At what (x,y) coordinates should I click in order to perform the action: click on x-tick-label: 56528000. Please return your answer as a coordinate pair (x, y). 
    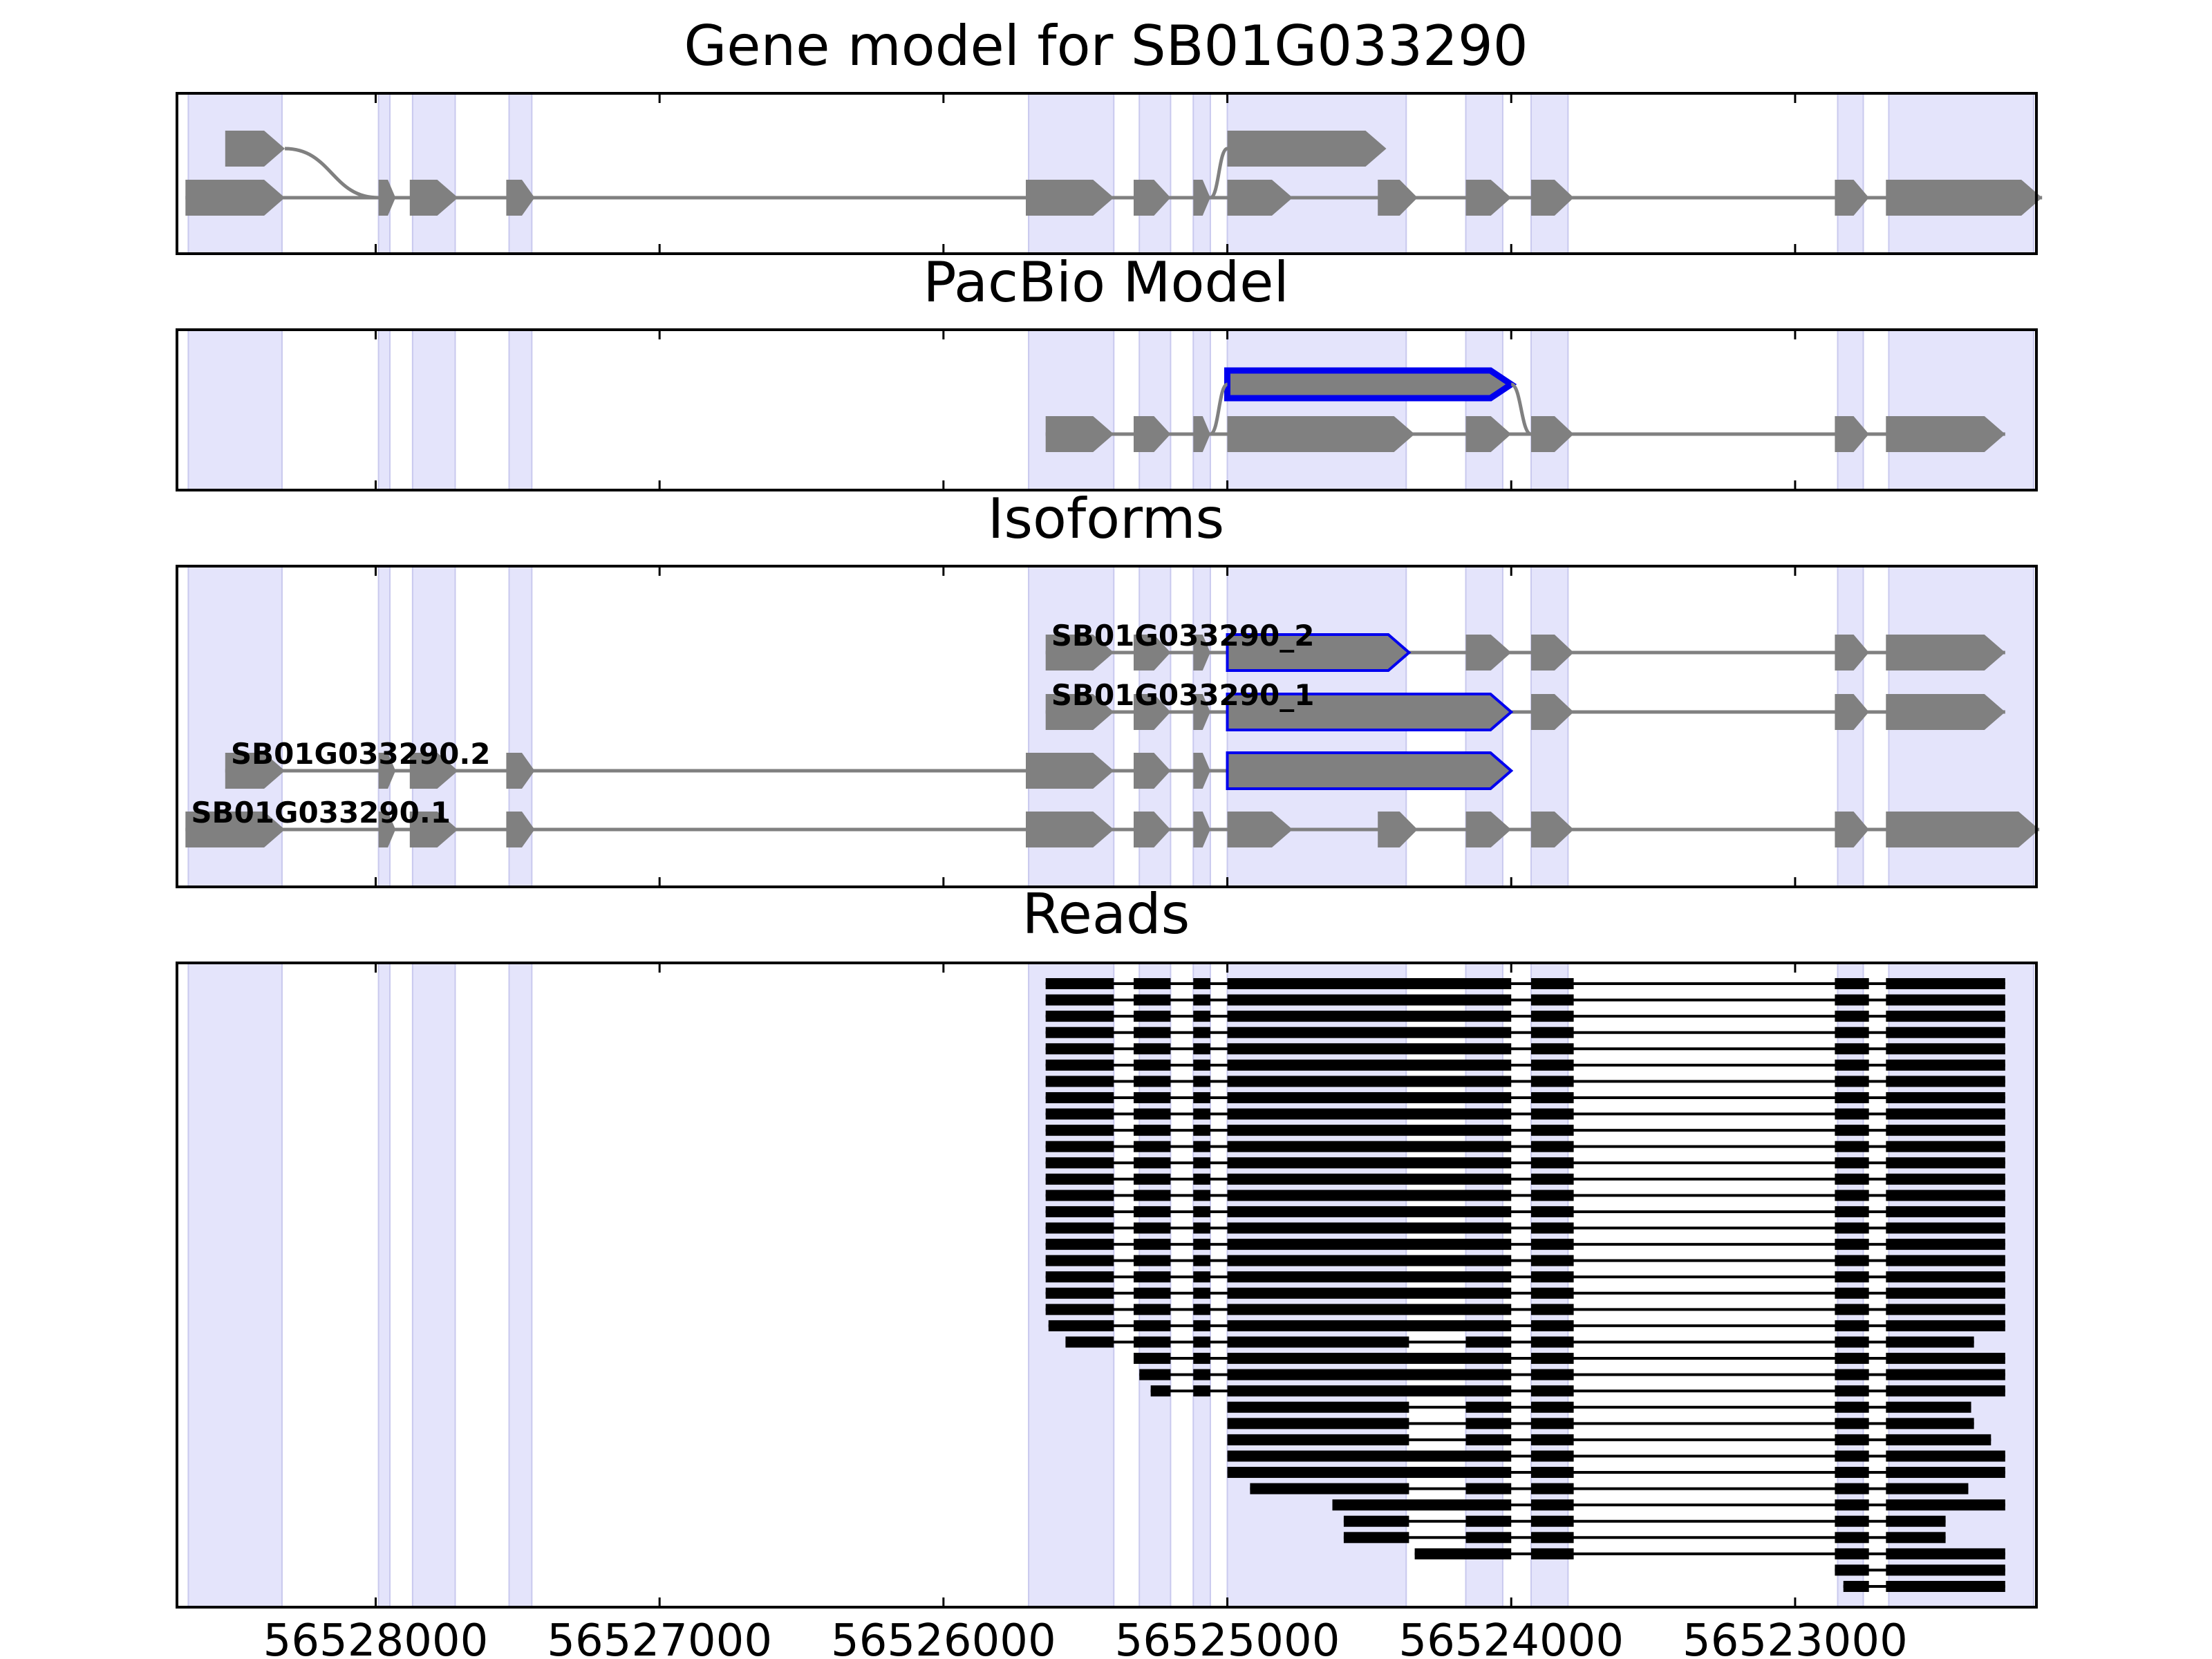
    Looking at the image, I should click on (376, 1637).